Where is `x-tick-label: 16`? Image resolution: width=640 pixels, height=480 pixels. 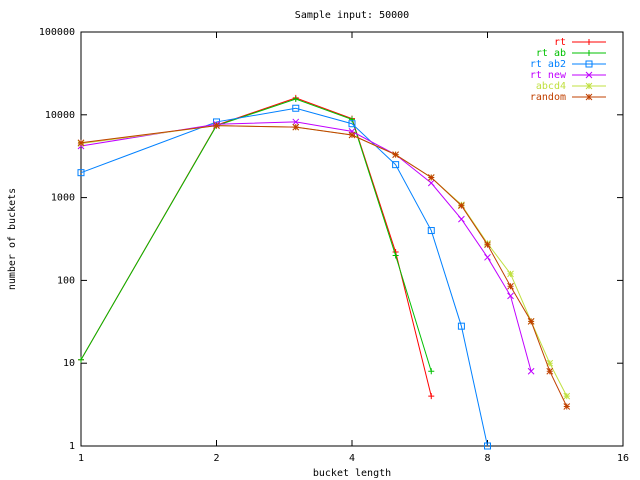
x-tick-label: 16 is located at coordinates (623, 458).